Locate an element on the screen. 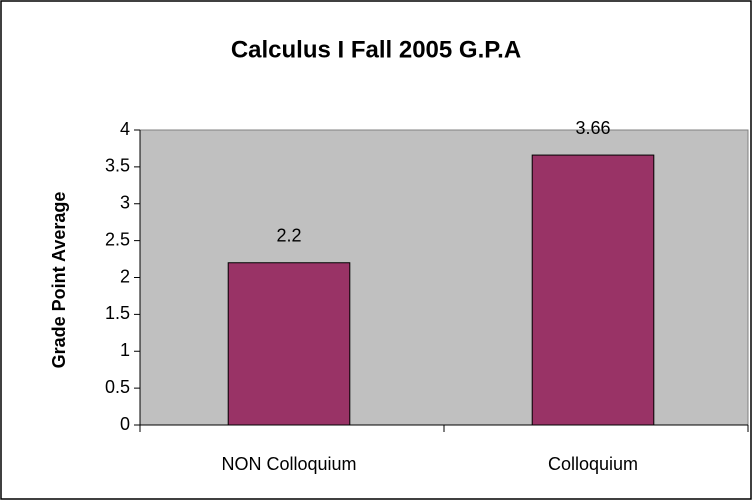  data-label: 2.2 is located at coordinates (288, 236).